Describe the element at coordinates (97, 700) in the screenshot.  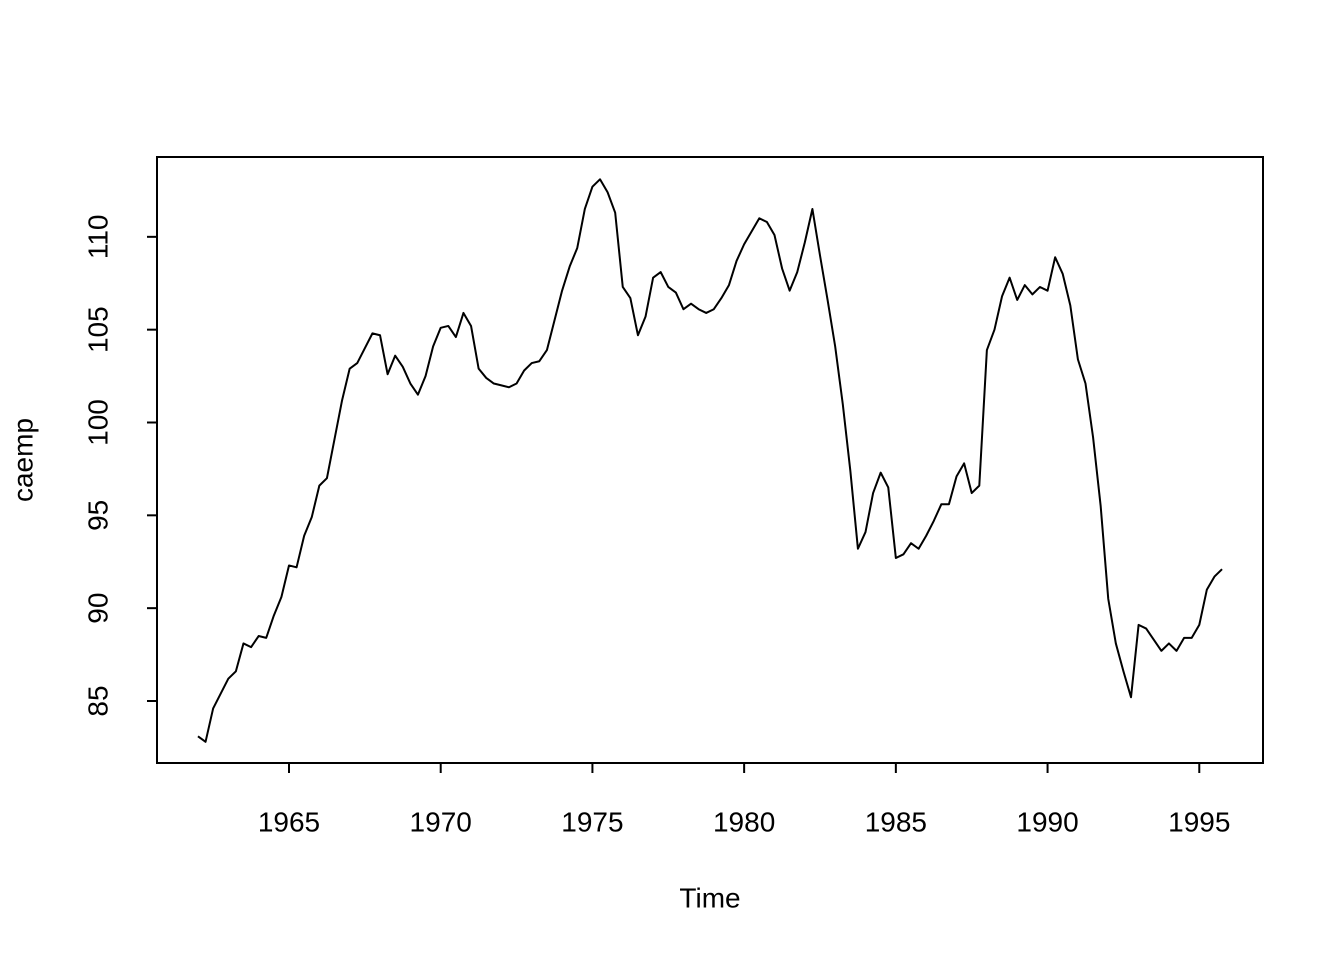
I see `y-tick-label: 85` at that location.